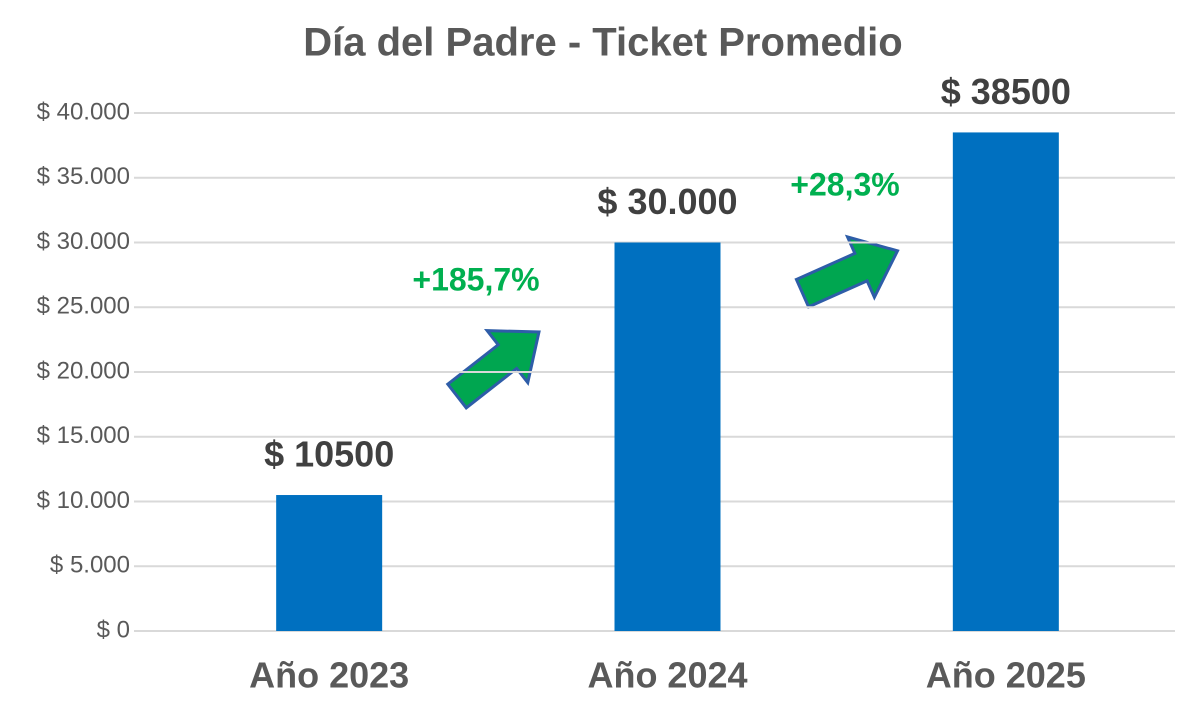  What do you see at coordinates (83, 176) in the screenshot?
I see `y-tick-label: $ 35.000` at bounding box center [83, 176].